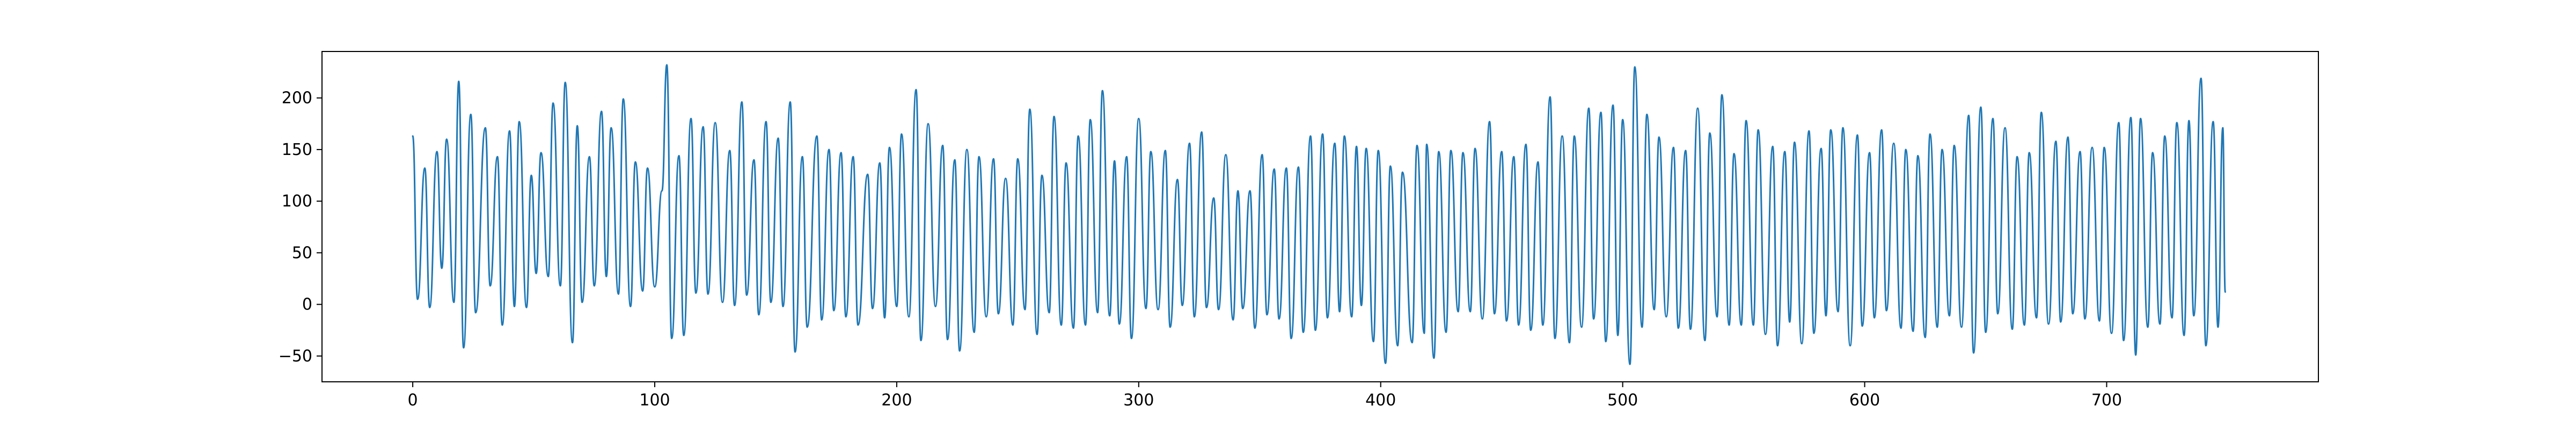 Image resolution: width=2576 pixels, height=429 pixels. I want to click on x-tick-label: 100, so click(654, 400).